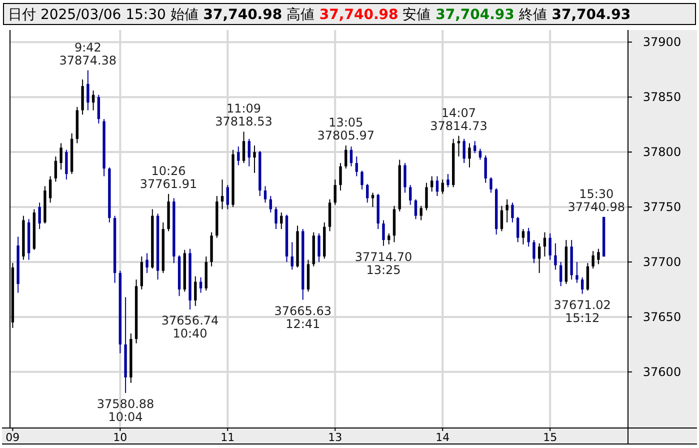 This screenshot has height=448, width=699. Describe the element at coordinates (319, 15) in the screenshot. I see `chart-title: 日付 2025/03/06 15:30 始値 37,740.98 高値 37,740.98 安値 37,704.93 終値 37,704.93` at that location.